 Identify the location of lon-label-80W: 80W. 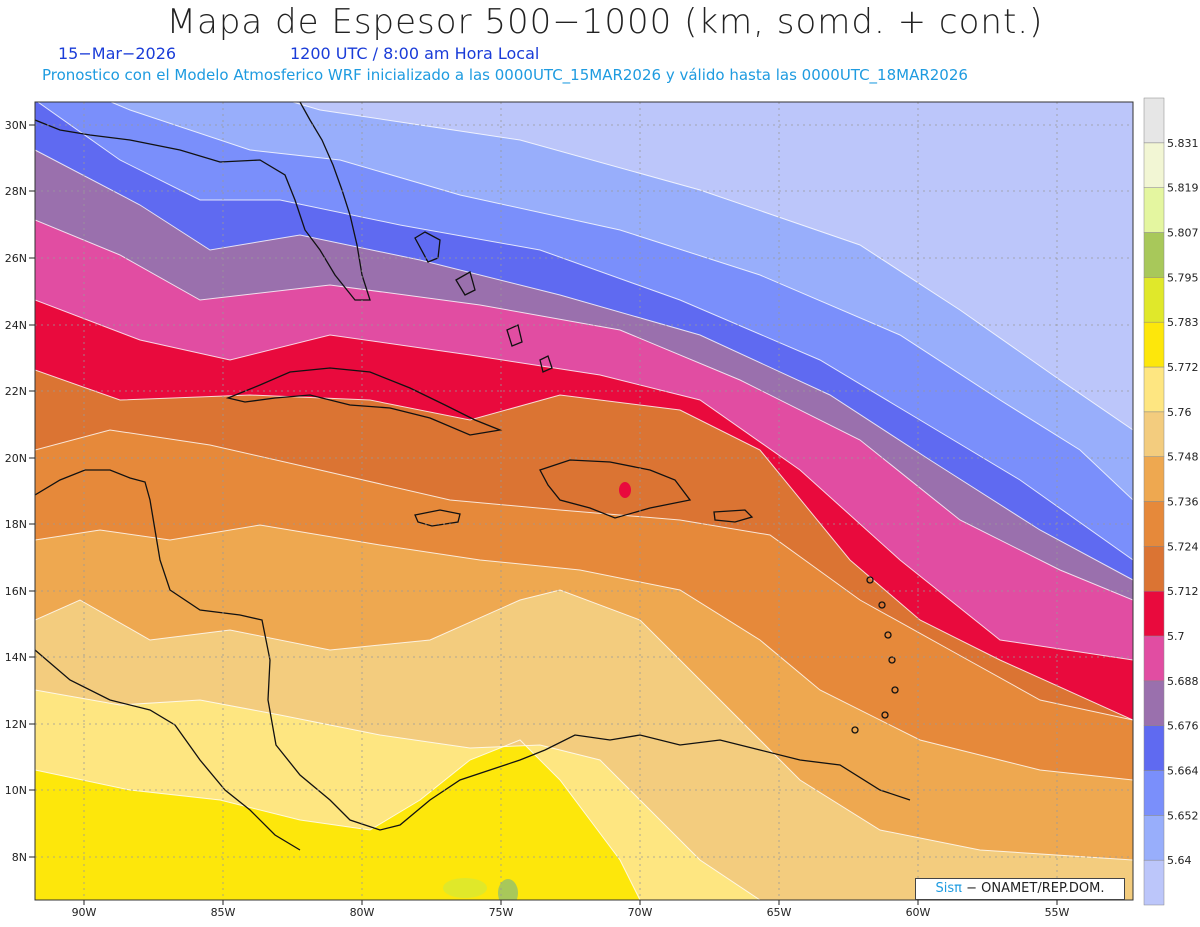
(362, 912).